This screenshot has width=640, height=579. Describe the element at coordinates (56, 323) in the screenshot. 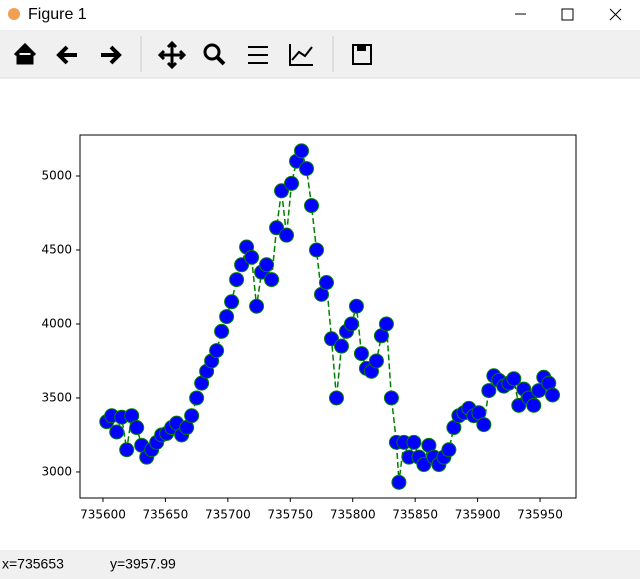

I see `y-tick-label: 4000` at that location.